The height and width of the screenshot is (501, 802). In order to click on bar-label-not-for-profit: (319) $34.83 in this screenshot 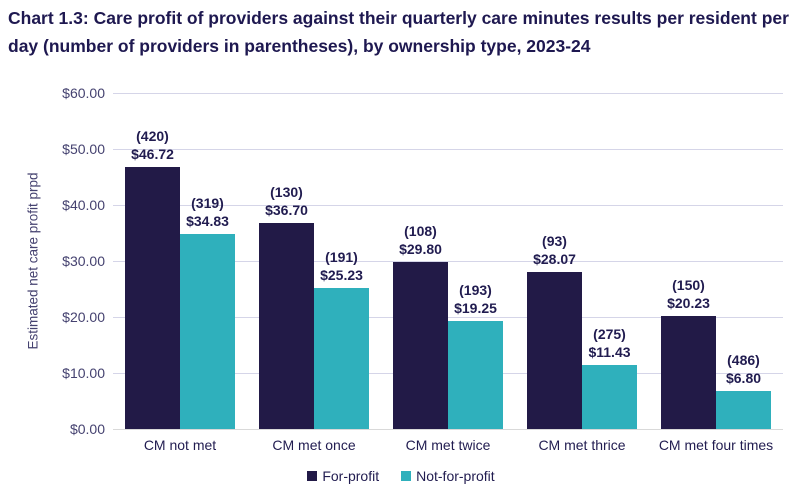, I will do `click(207, 212)`.